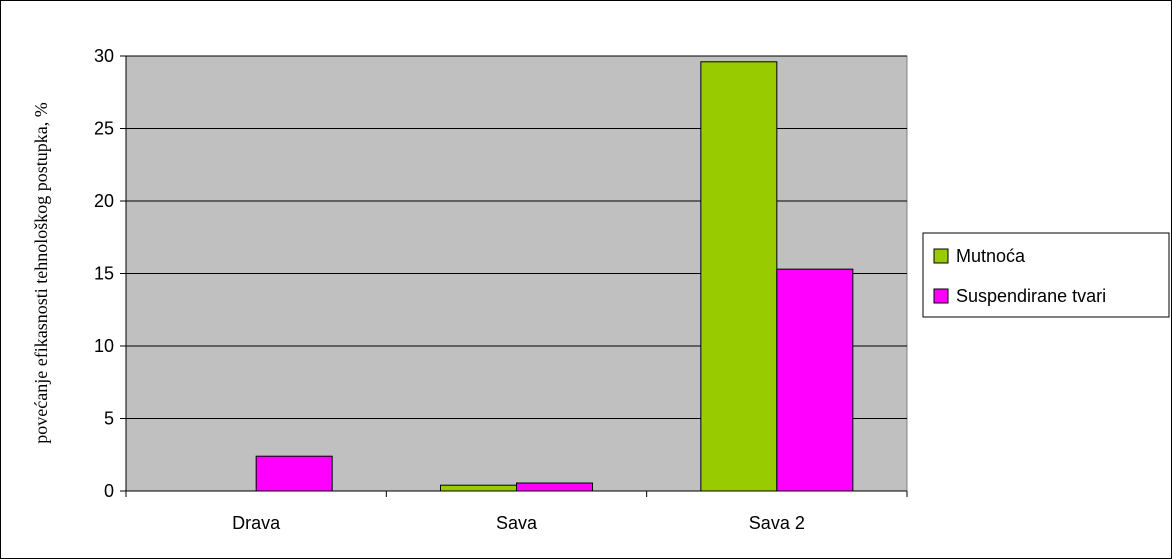 The width and height of the screenshot is (1172, 559). Describe the element at coordinates (1031, 296) in the screenshot. I see `legend-label: Suspendirane tvari` at that location.